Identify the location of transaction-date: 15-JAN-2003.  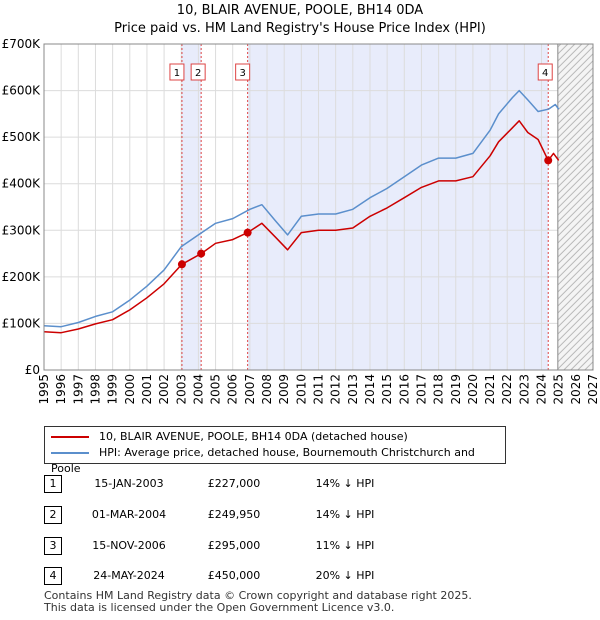
(129, 483).